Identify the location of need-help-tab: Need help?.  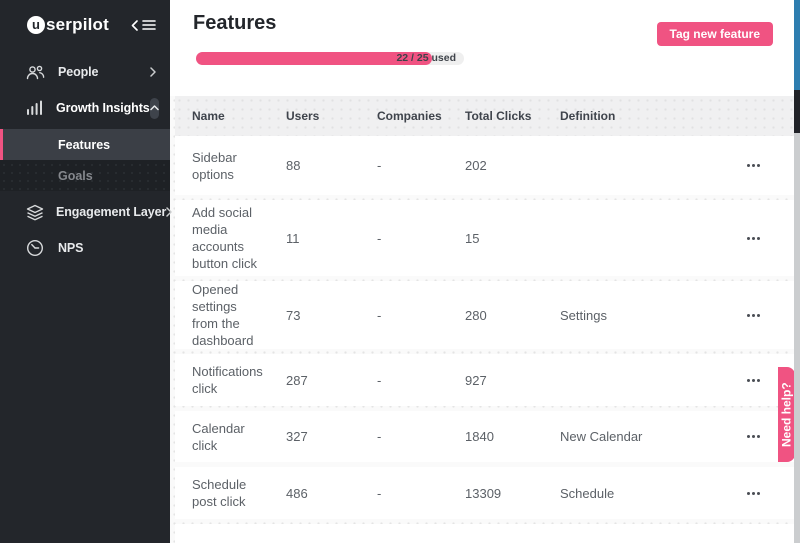
(786, 414).